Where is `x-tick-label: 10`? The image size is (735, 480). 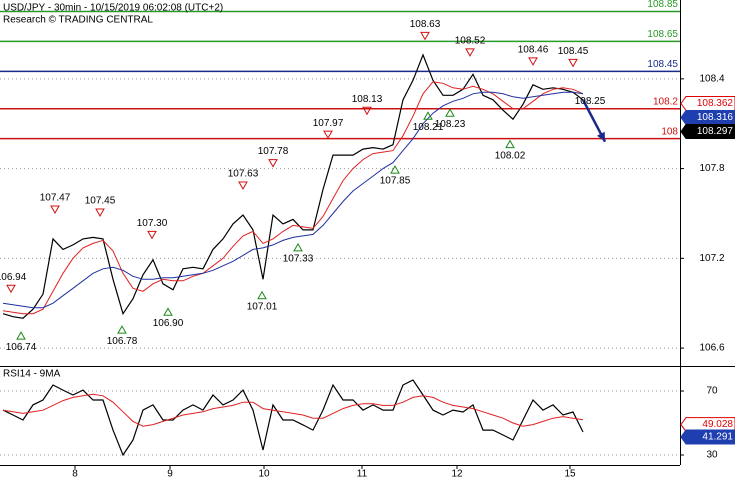
x-tick-label: 10 is located at coordinates (264, 474).